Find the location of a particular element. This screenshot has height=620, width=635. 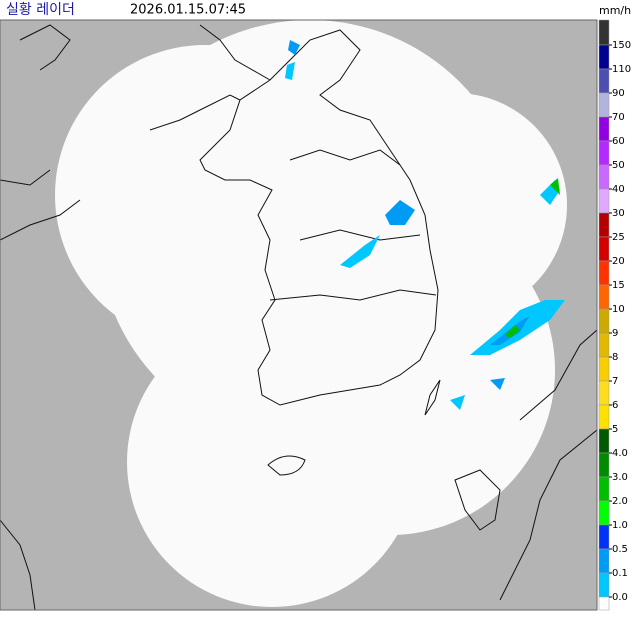

timestamp: 2026.01.15.07:45 is located at coordinates (188, 10).